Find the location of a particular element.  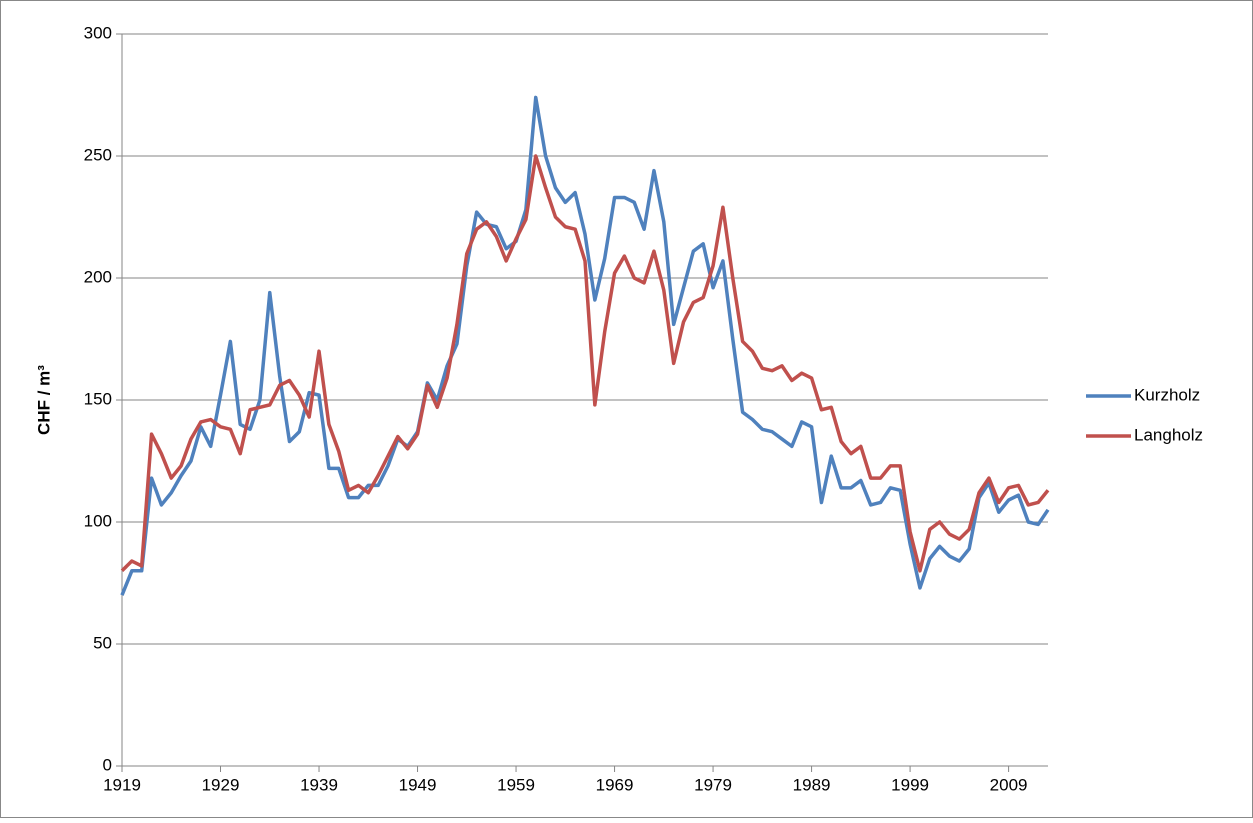

x-tick-label: 1979 is located at coordinates (713, 784).